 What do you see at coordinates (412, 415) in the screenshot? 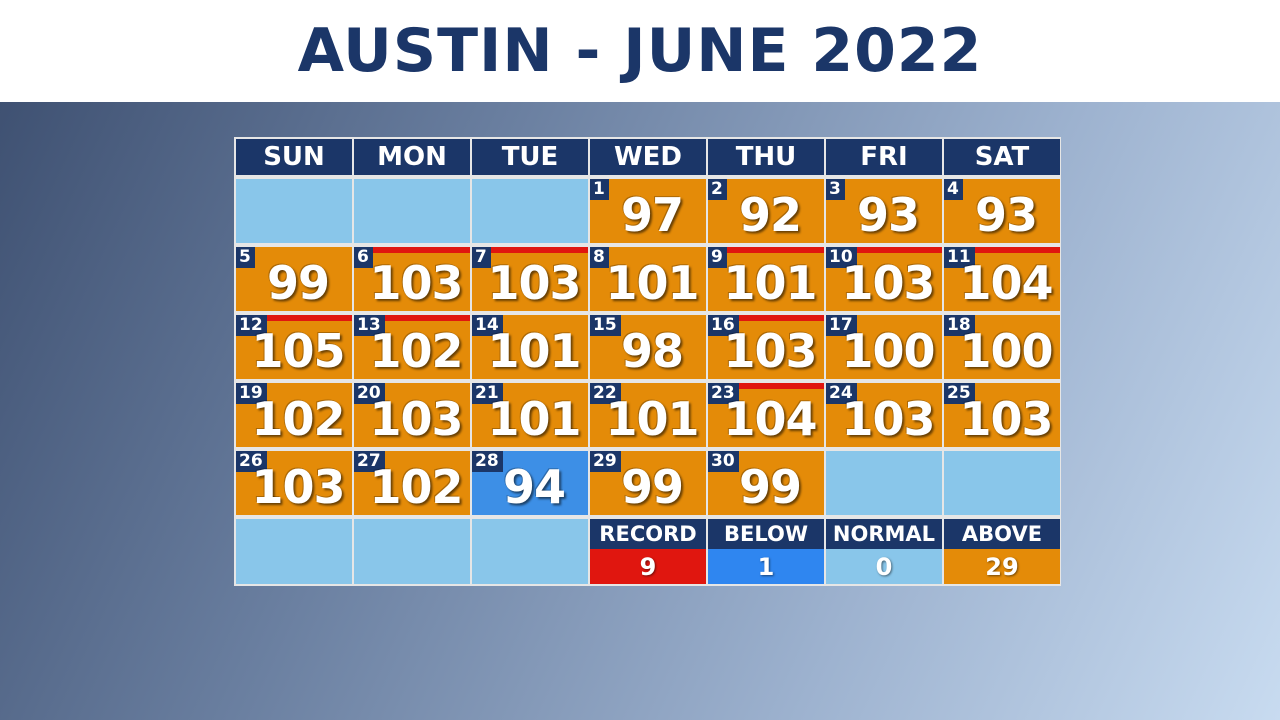
I see `day-cell: 20 103` at bounding box center [412, 415].